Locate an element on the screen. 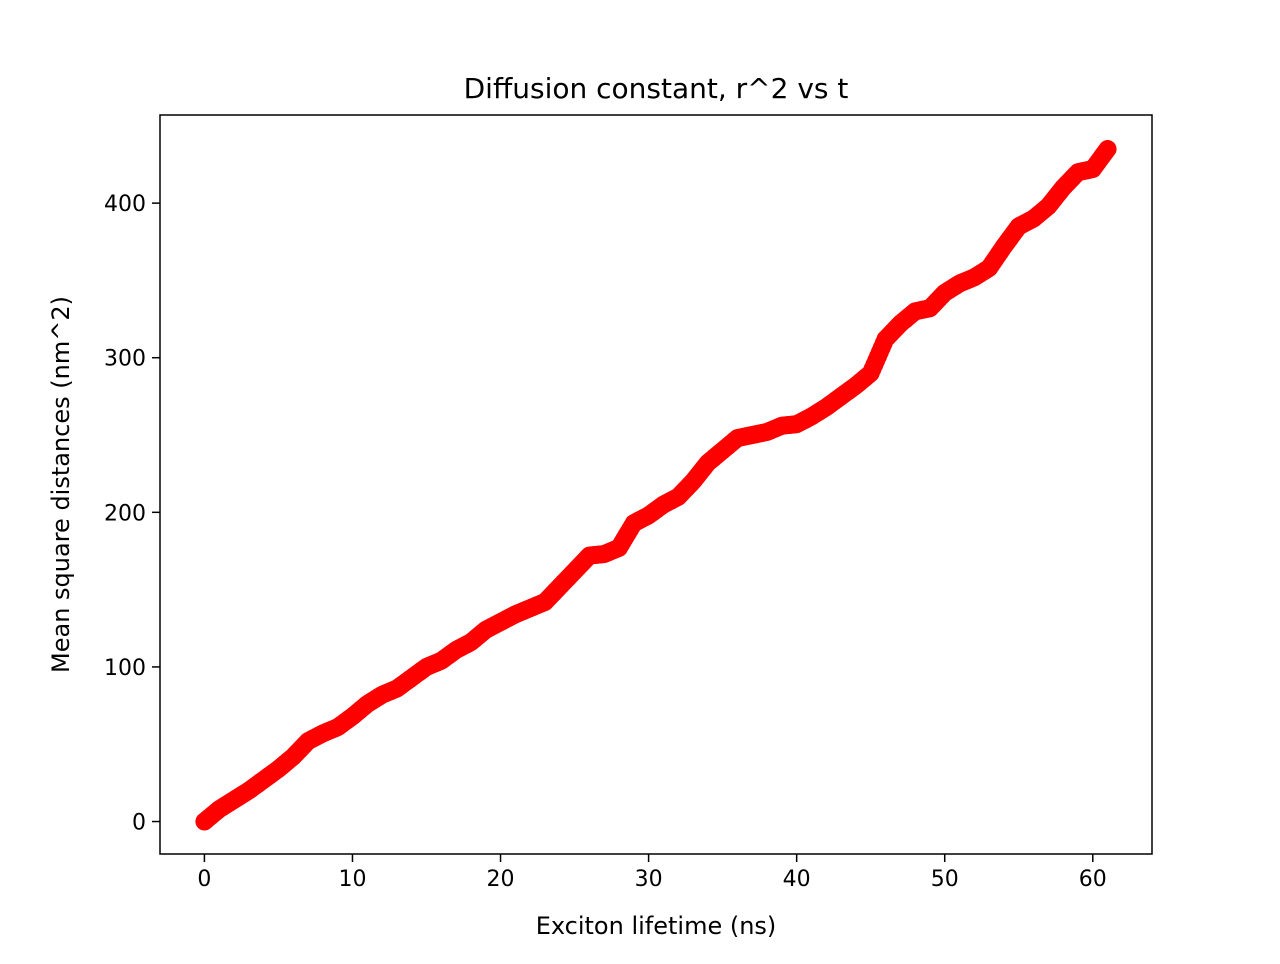 This screenshot has width=1280, height=964. x-axis-label: Exciton lifetime (ns) is located at coordinates (656, 926).